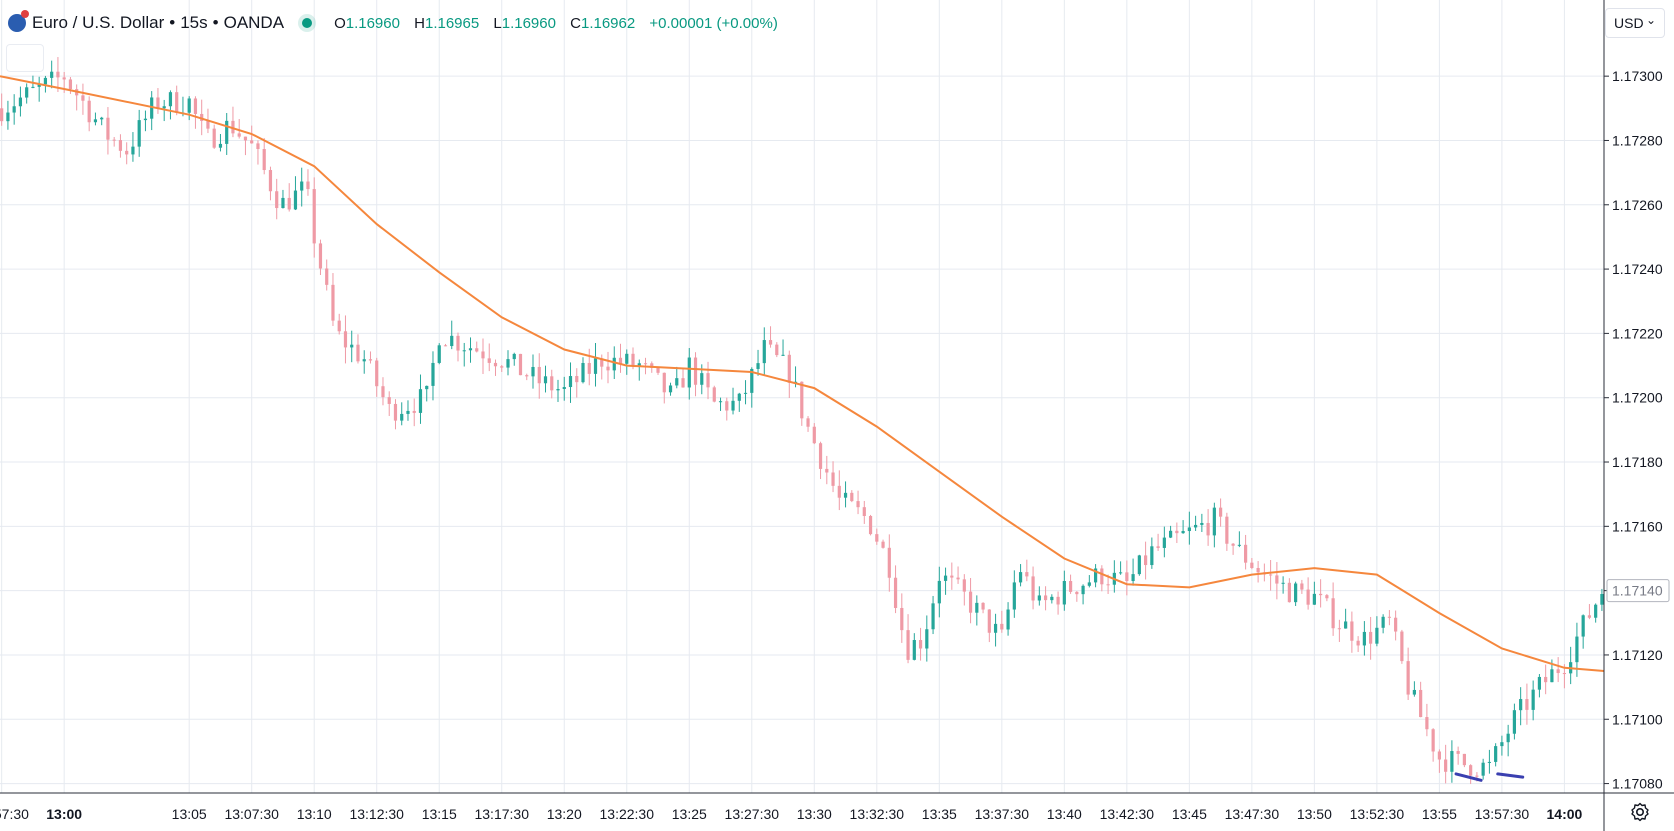 Image resolution: width=1674 pixels, height=831 pixels. What do you see at coordinates (1637, 140) in the screenshot?
I see `price-tick-label: 1.17280` at bounding box center [1637, 140].